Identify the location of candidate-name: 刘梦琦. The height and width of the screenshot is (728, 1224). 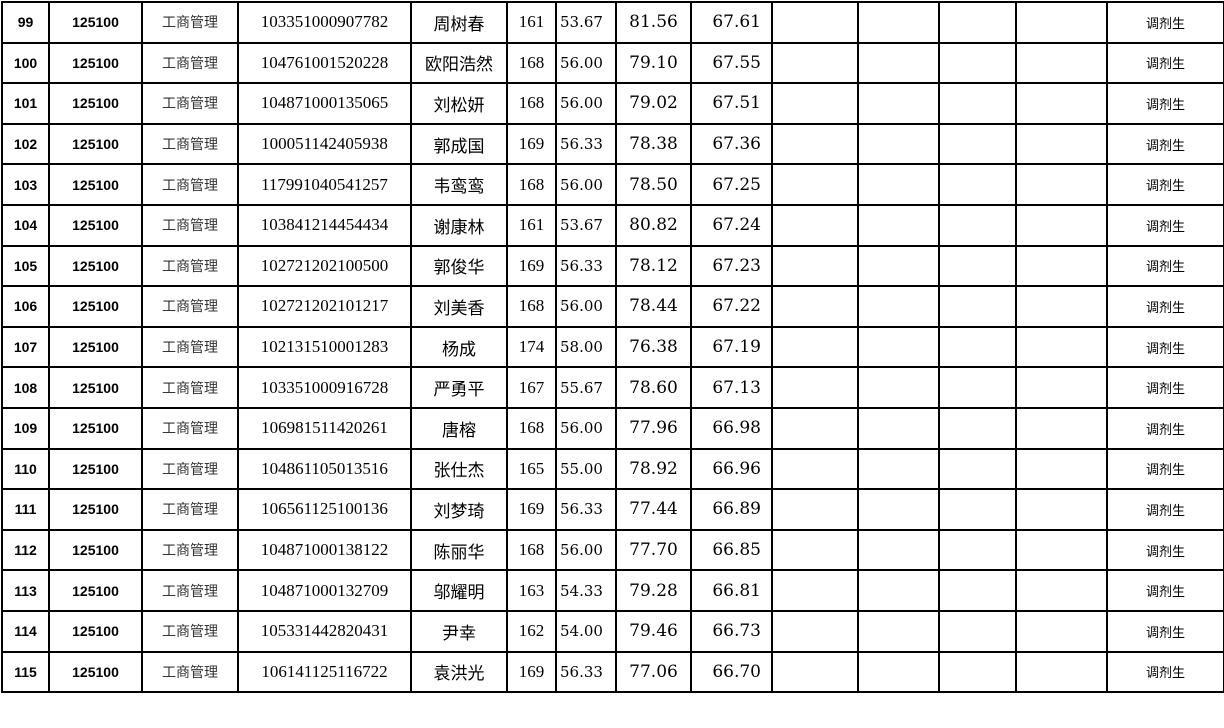
(459, 509).